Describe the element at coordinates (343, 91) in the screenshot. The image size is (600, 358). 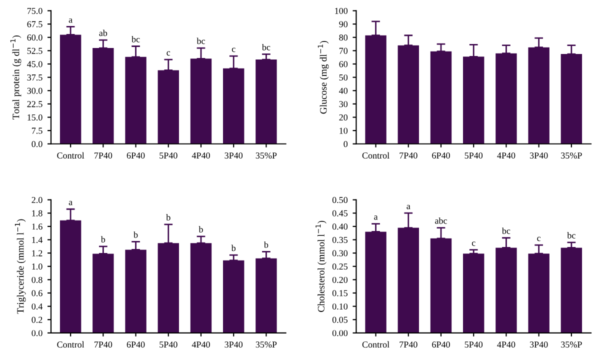
I see `y-tick-label: 40` at that location.